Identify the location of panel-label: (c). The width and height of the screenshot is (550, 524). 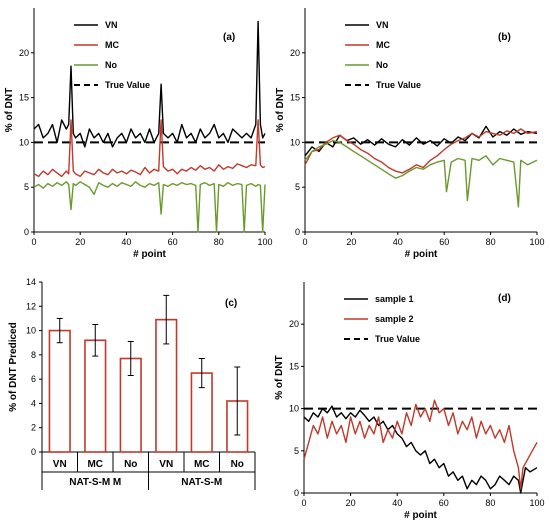
(231, 303).